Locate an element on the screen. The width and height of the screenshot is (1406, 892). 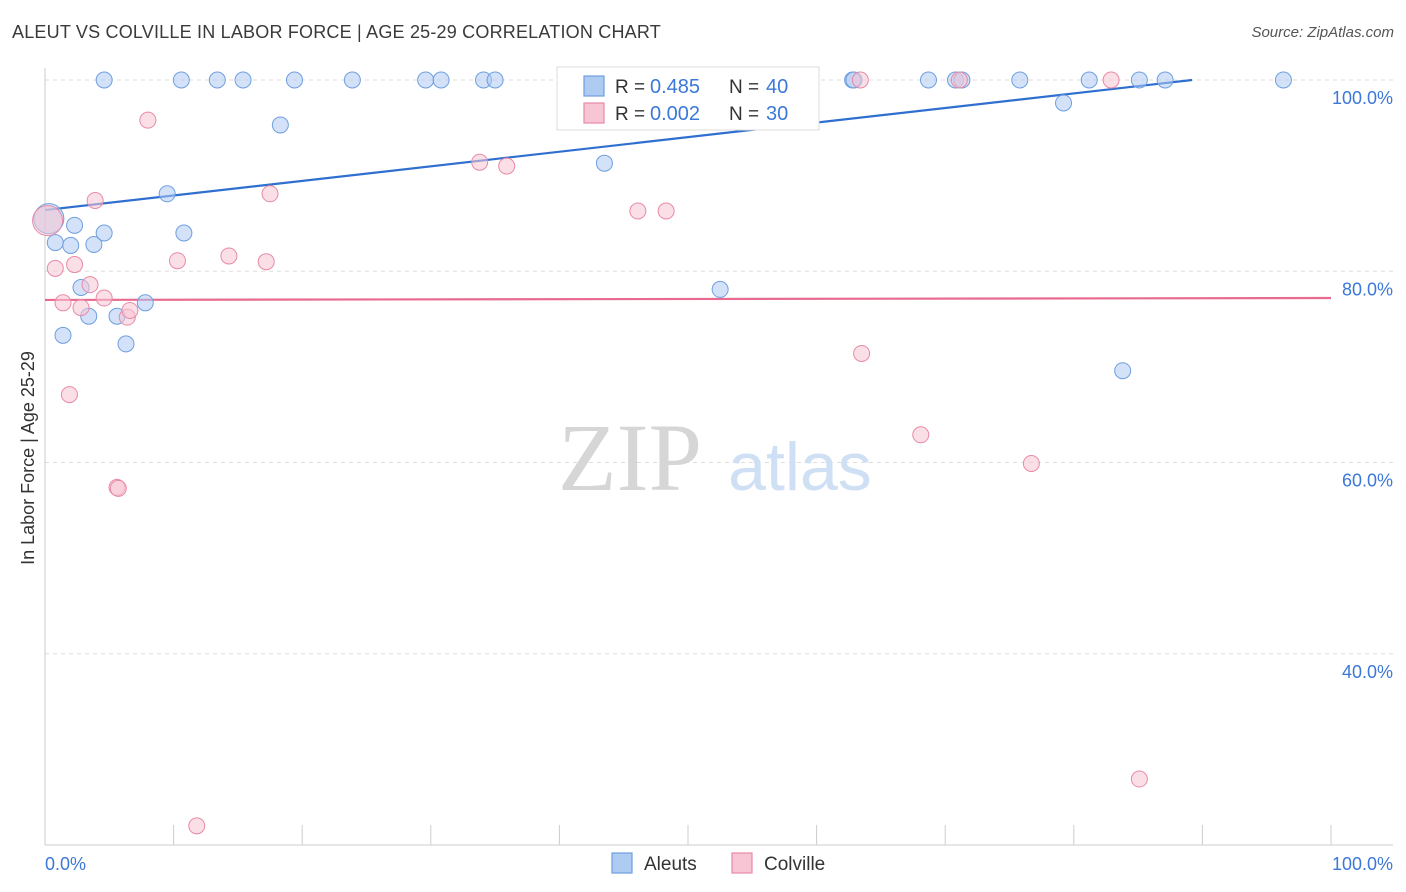
stats-n-value: 40 is located at coordinates (777, 87).